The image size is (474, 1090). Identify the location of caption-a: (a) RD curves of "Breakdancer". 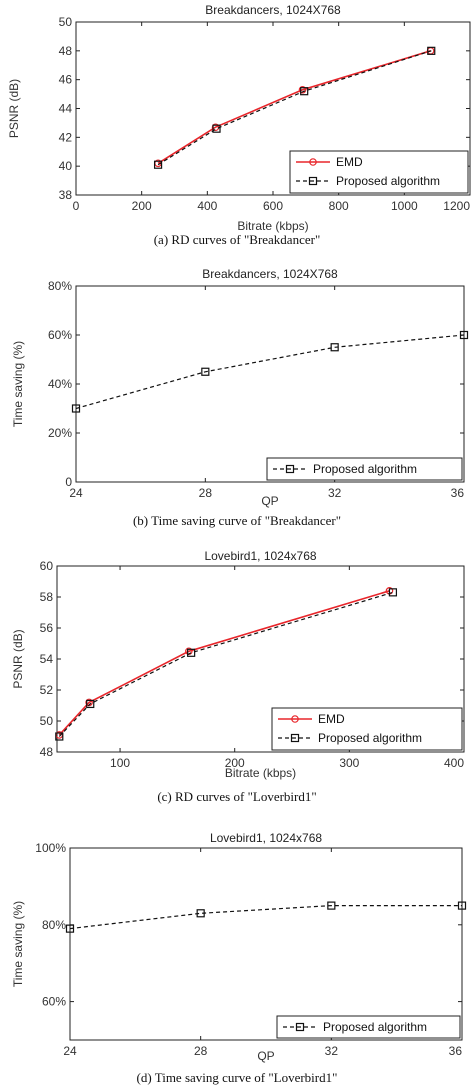
(237, 239).